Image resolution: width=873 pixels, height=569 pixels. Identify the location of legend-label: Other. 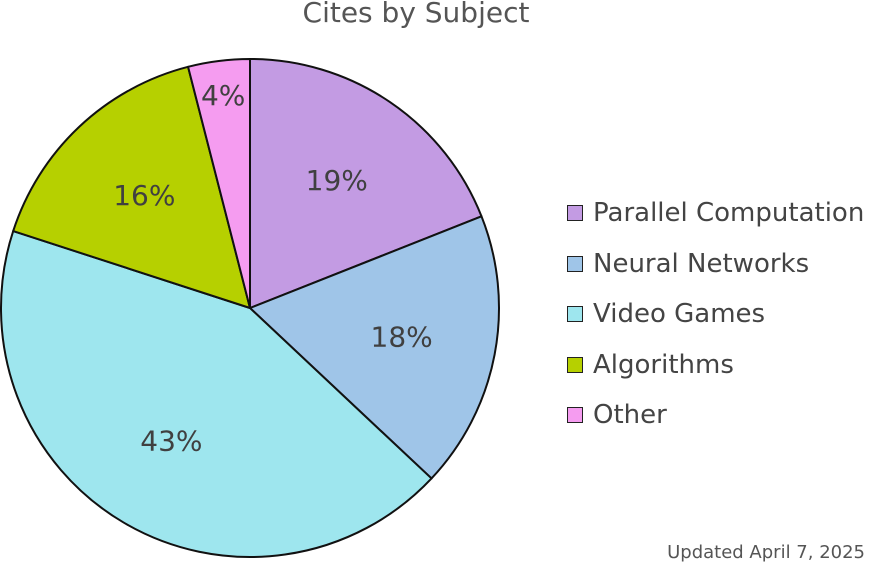
(630, 415).